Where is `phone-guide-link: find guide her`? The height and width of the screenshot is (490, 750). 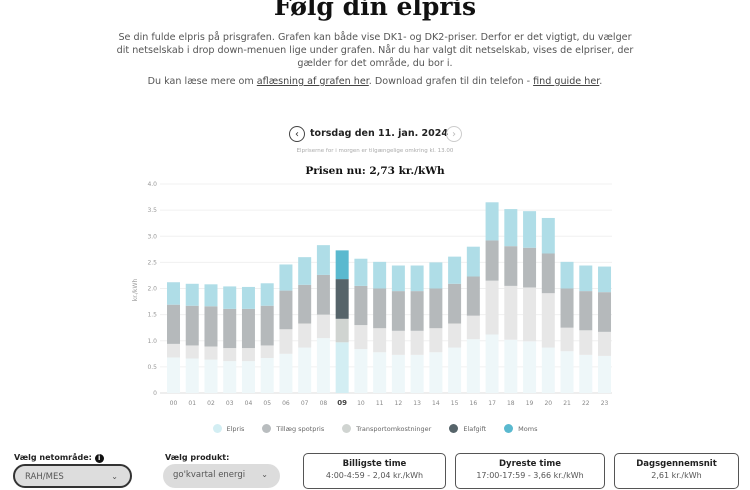 phone-guide-link: find guide her is located at coordinates (566, 81).